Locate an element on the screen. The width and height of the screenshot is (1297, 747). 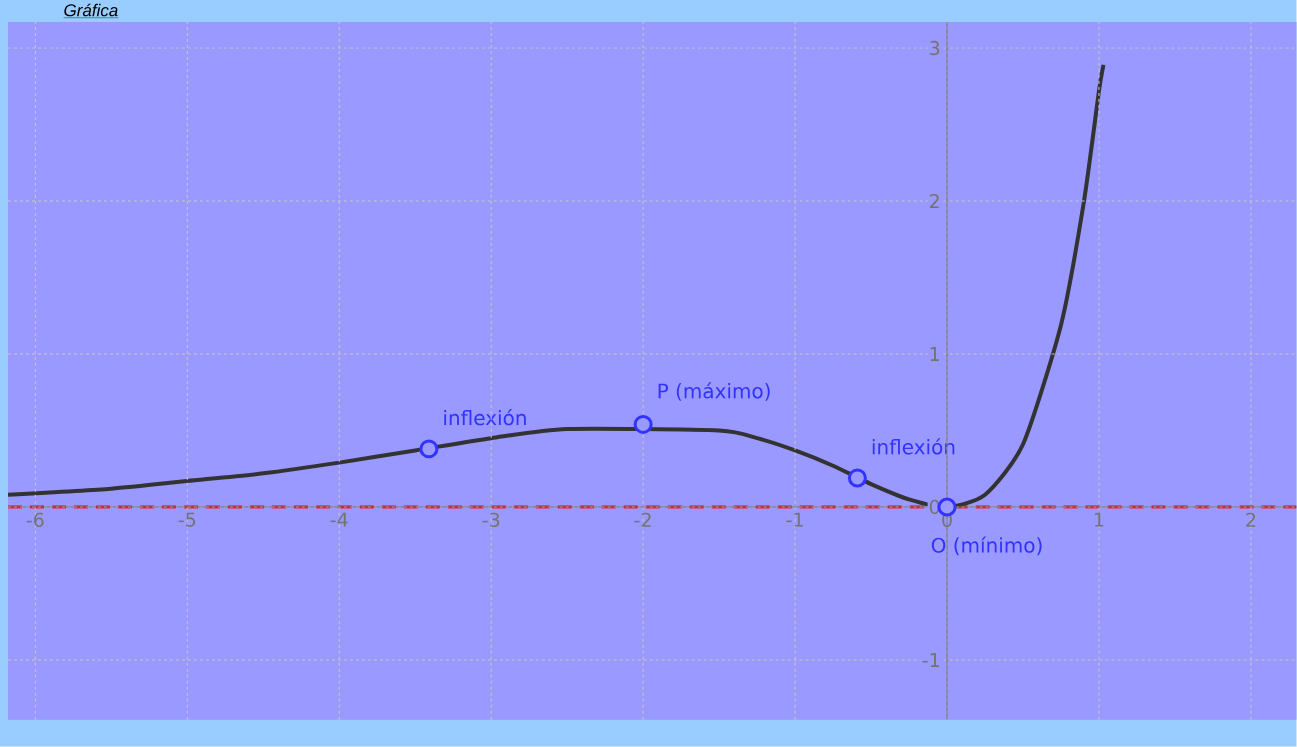
x-tick-label: 1 is located at coordinates (1099, 519).